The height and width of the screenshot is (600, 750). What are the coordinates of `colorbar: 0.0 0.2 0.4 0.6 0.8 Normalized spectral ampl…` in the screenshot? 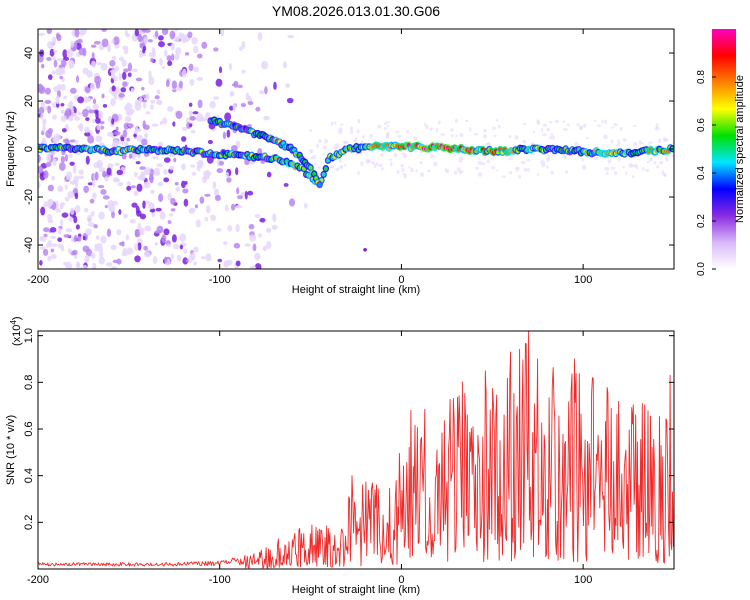 It's located at (721, 152).